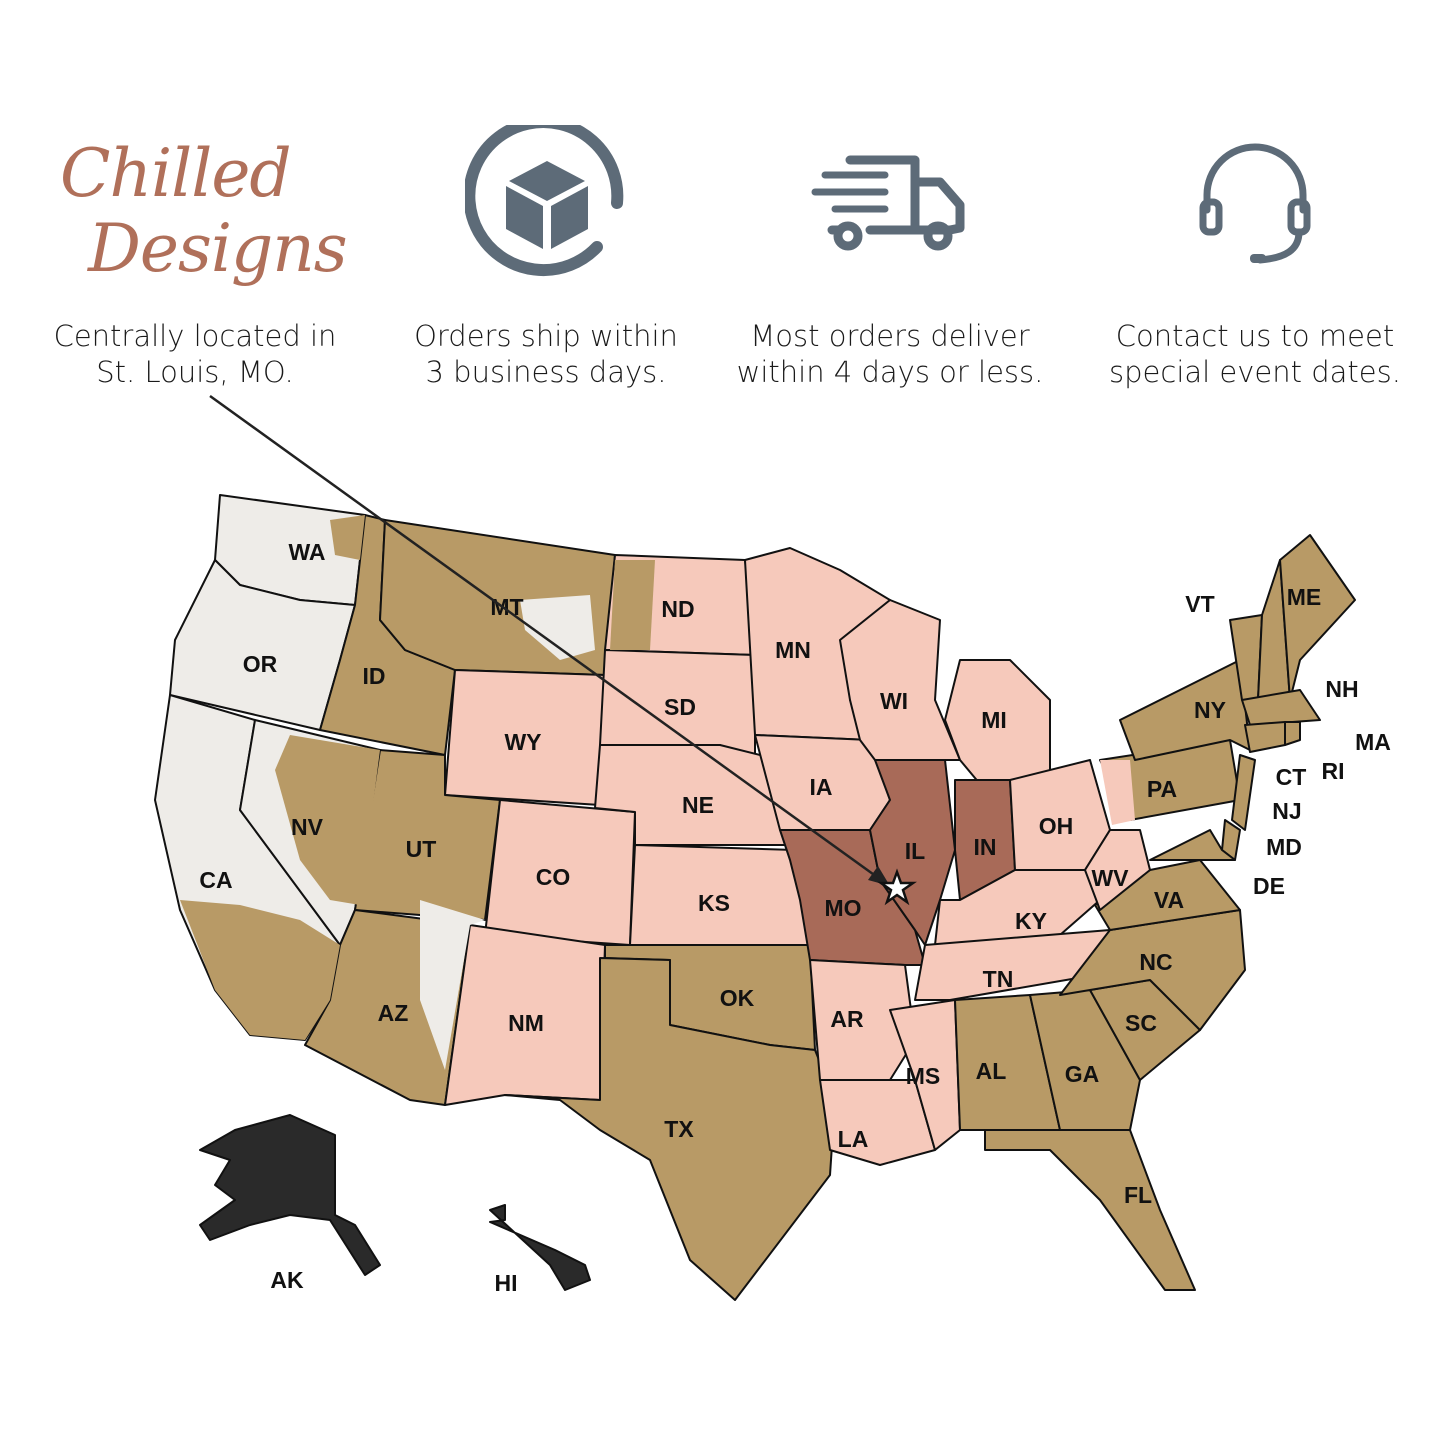 The height and width of the screenshot is (1445, 1445). Describe the element at coordinates (195, 372) in the screenshot. I see `feature-text: St. Louis, MO.` at that location.